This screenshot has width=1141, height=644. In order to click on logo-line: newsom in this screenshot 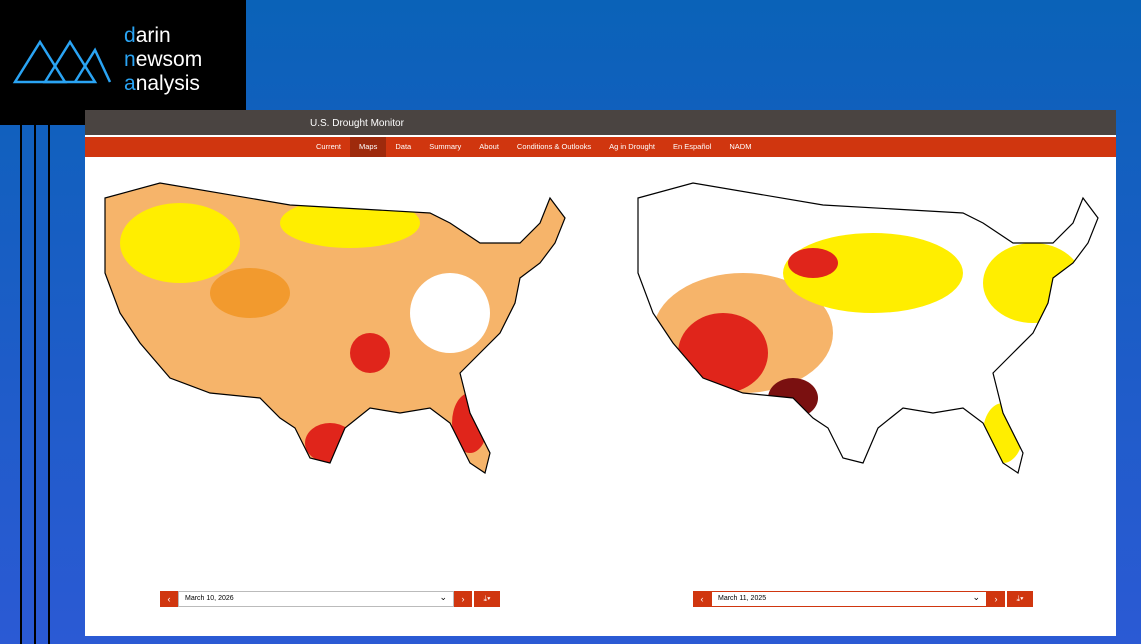, I will do `click(163, 59)`.